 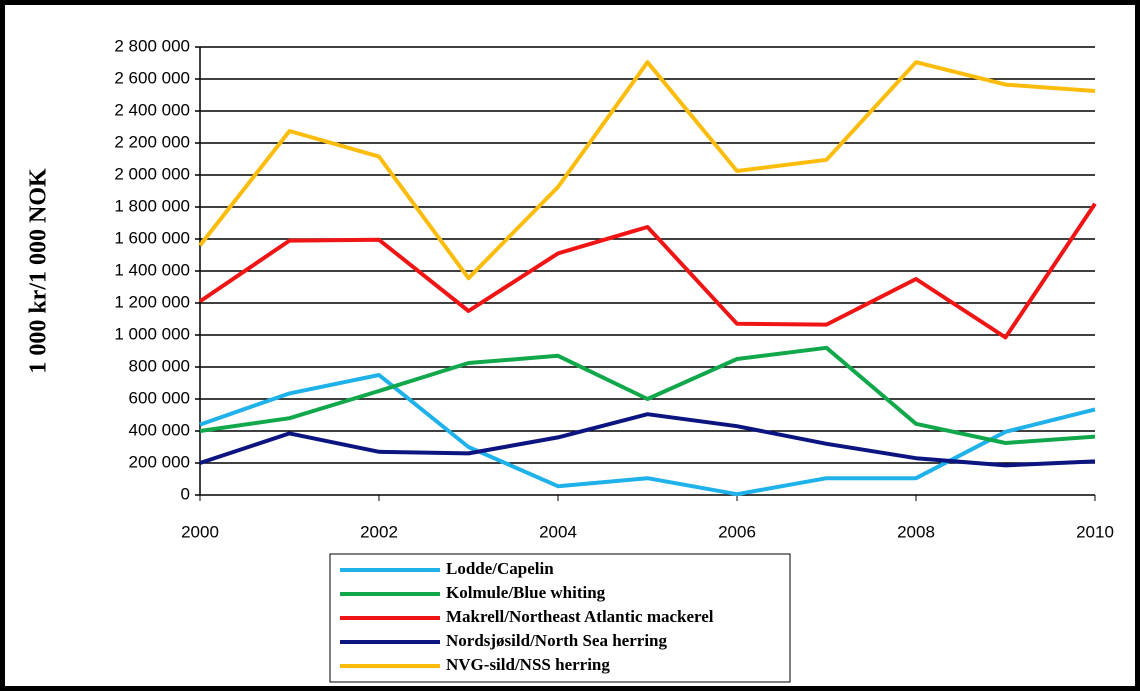 What do you see at coordinates (152, 237) in the screenshot?
I see `y-tick-label: 1 600 000` at bounding box center [152, 237].